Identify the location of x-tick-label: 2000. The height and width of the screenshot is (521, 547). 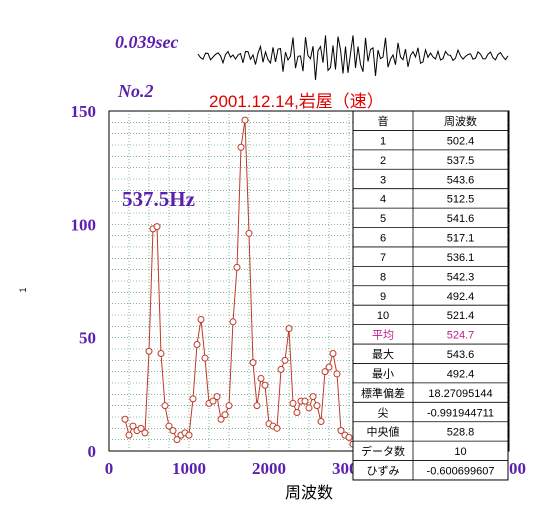
(269, 468).